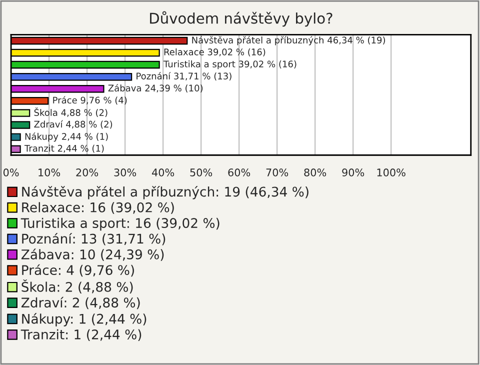 Image resolution: width=480 pixels, height=365 pixels. I want to click on legend-label: Zábava: 10 (24,39 %), so click(92, 254).